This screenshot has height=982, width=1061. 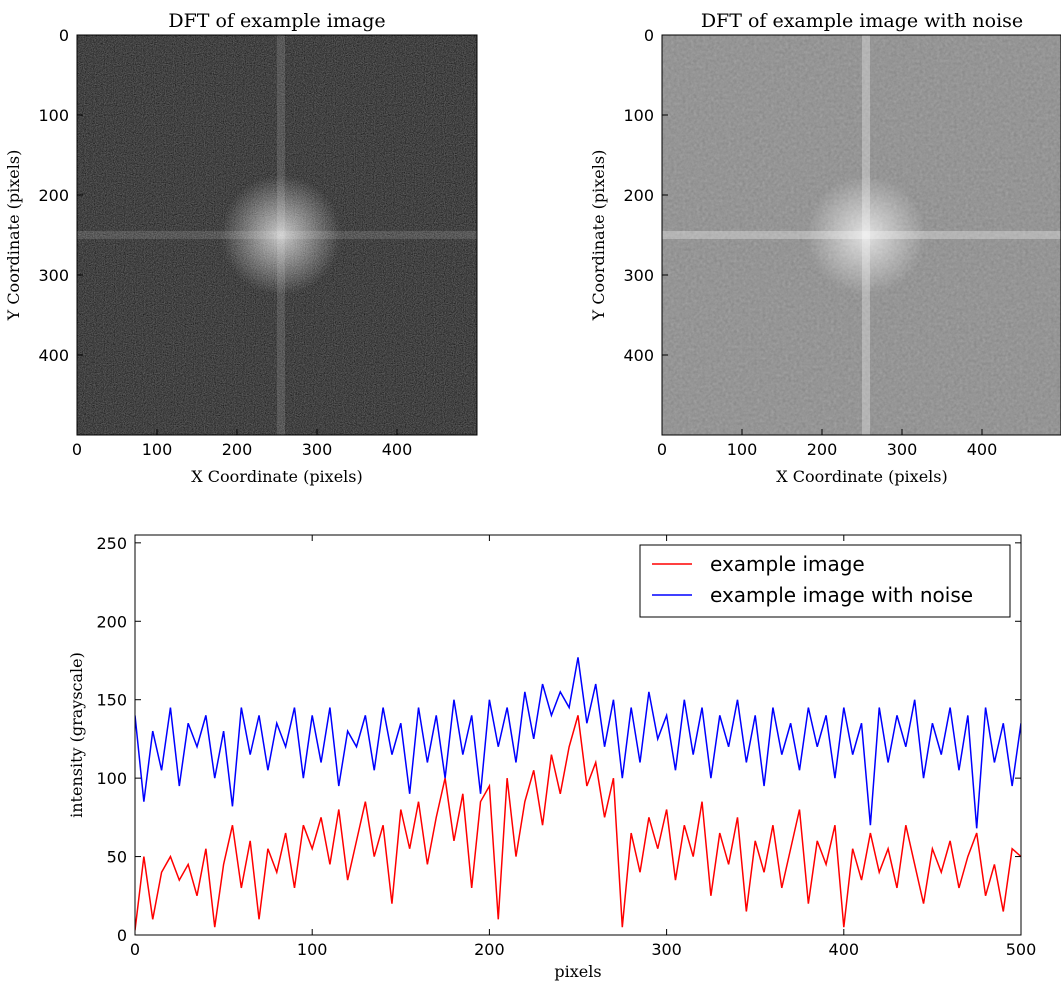 What do you see at coordinates (276, 21) in the screenshot?
I see `chart-title: DFT of example image` at bounding box center [276, 21].